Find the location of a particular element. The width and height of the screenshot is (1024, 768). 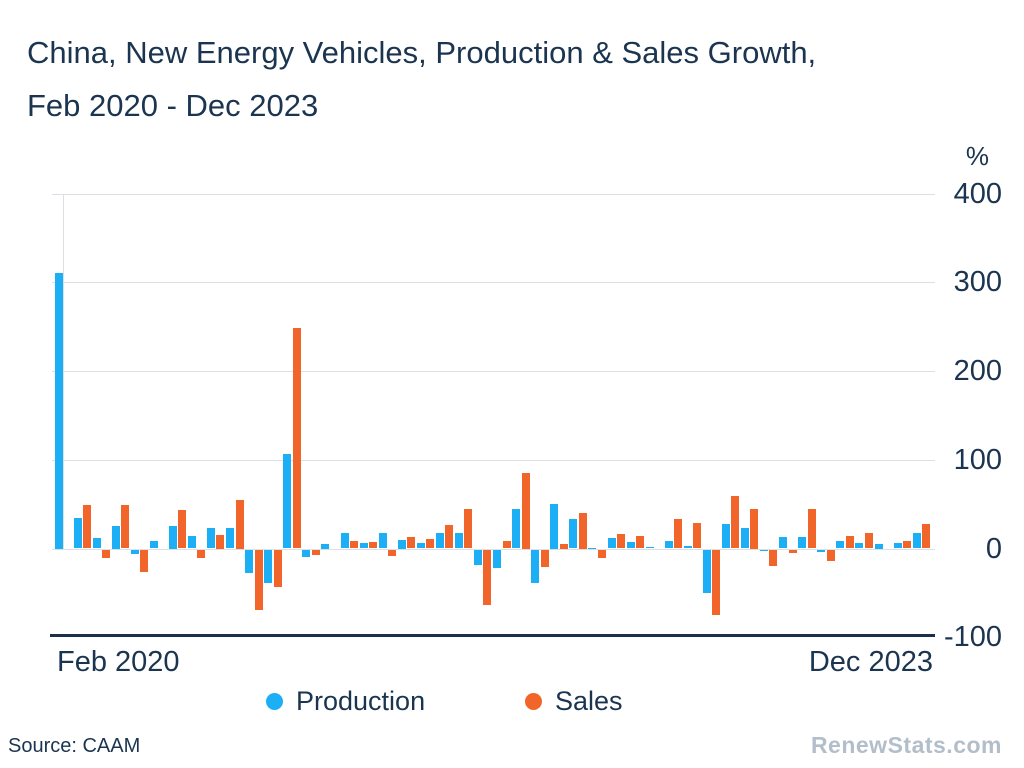

sales-legend-dot-icon is located at coordinates (533, 701).